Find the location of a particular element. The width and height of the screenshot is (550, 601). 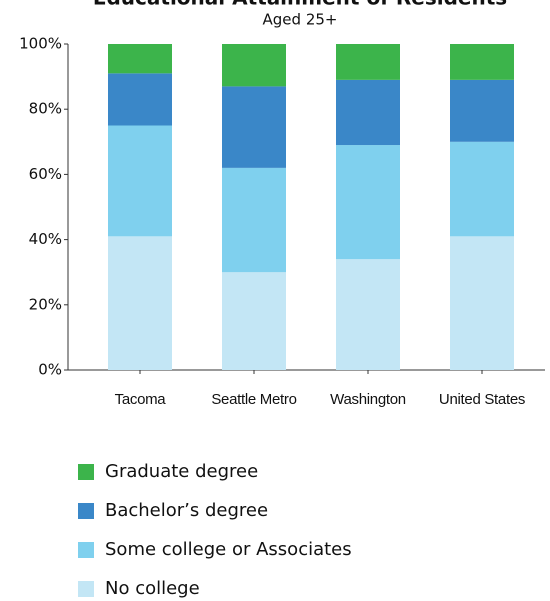

legend-label: Graduate degree is located at coordinates (181, 471).